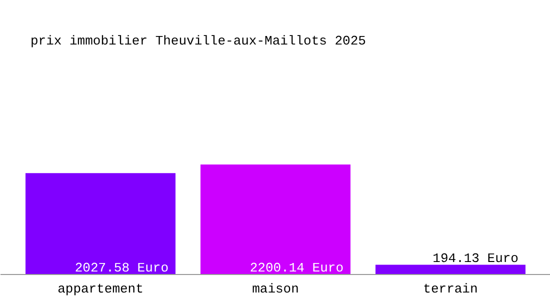 This screenshot has height=300, width=550. I want to click on data-label: 194.13 Euro, so click(475, 258).